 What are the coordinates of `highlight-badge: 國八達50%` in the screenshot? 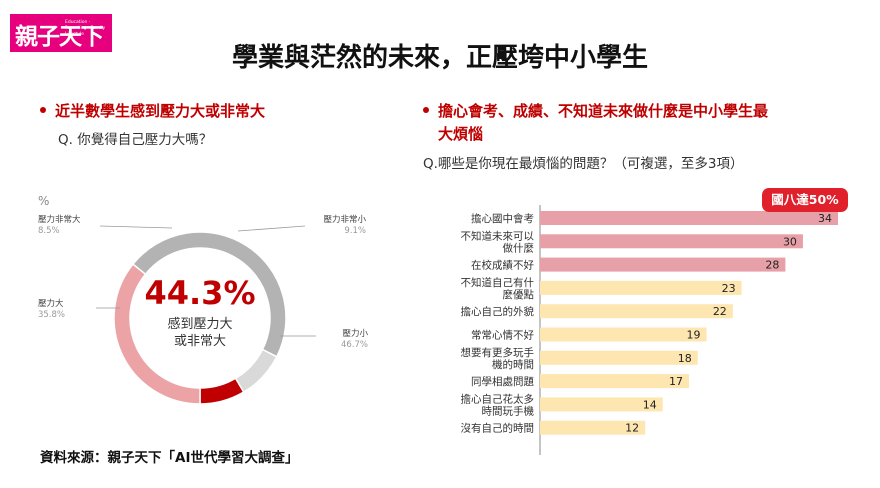 It's located at (805, 200).